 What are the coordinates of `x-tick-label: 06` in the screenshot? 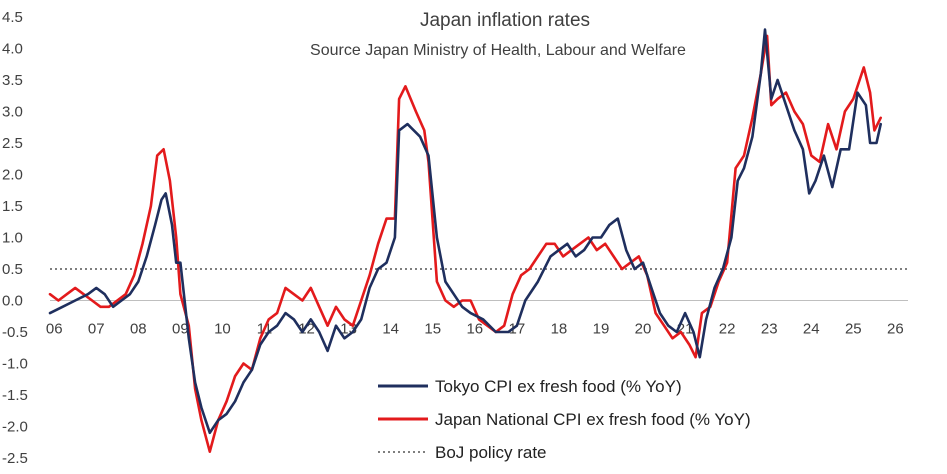 It's located at (54, 329).